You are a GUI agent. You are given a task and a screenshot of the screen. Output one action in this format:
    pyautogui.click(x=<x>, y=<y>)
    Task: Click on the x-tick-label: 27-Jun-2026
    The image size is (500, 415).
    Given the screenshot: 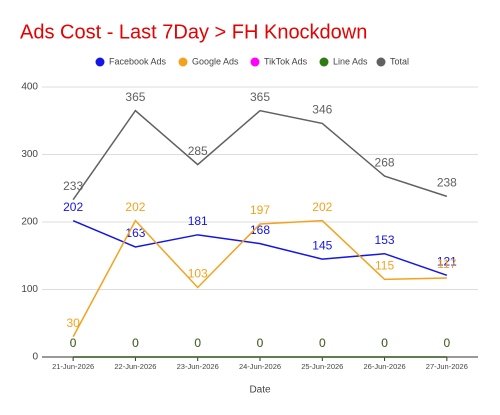 What is the action you would take?
    pyautogui.click(x=447, y=366)
    